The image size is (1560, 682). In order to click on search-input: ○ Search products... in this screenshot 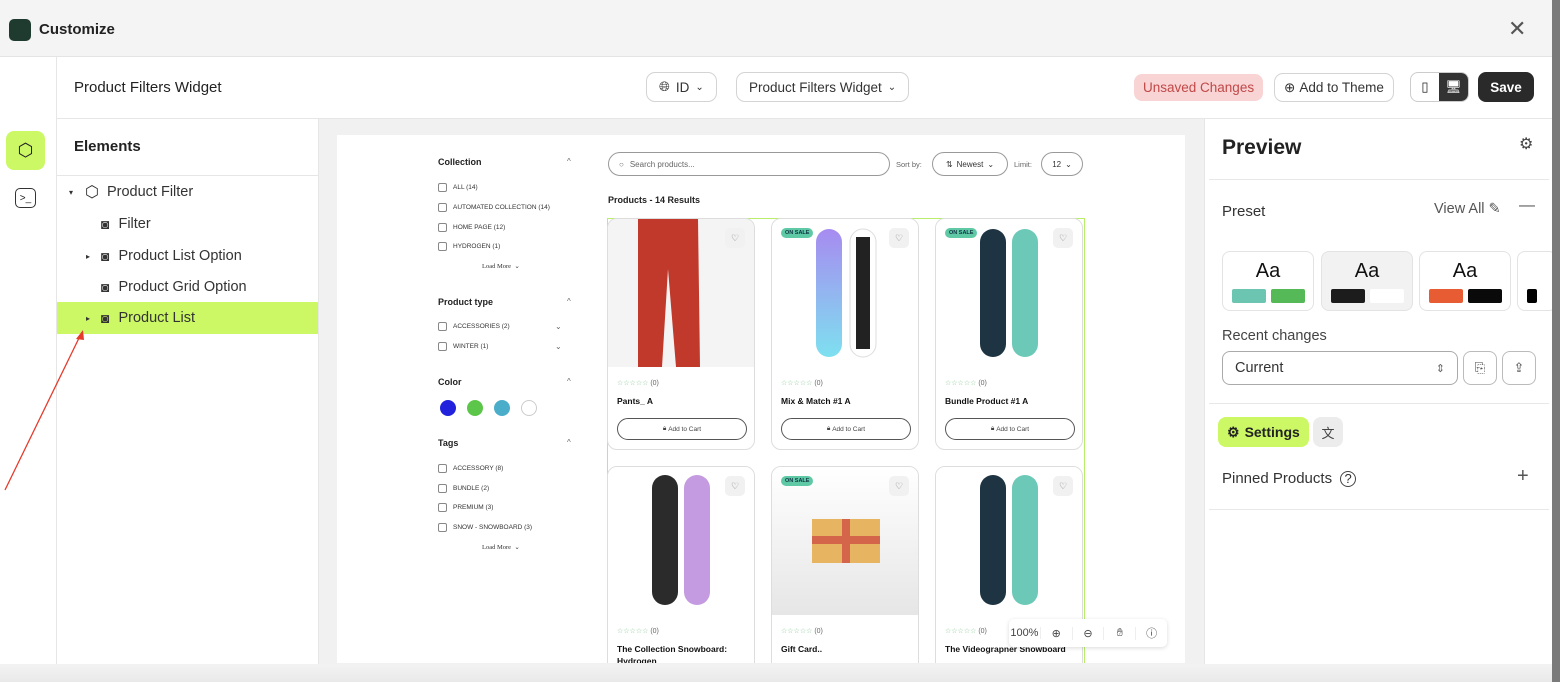, I will do `click(749, 164)`.